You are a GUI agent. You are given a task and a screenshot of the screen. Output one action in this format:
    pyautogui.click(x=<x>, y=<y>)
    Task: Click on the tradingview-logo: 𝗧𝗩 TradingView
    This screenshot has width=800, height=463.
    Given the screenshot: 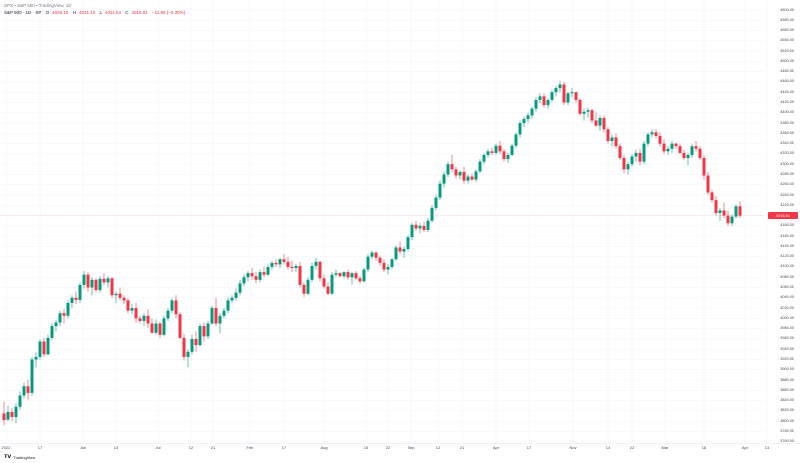 What is the action you would take?
    pyautogui.click(x=19, y=457)
    